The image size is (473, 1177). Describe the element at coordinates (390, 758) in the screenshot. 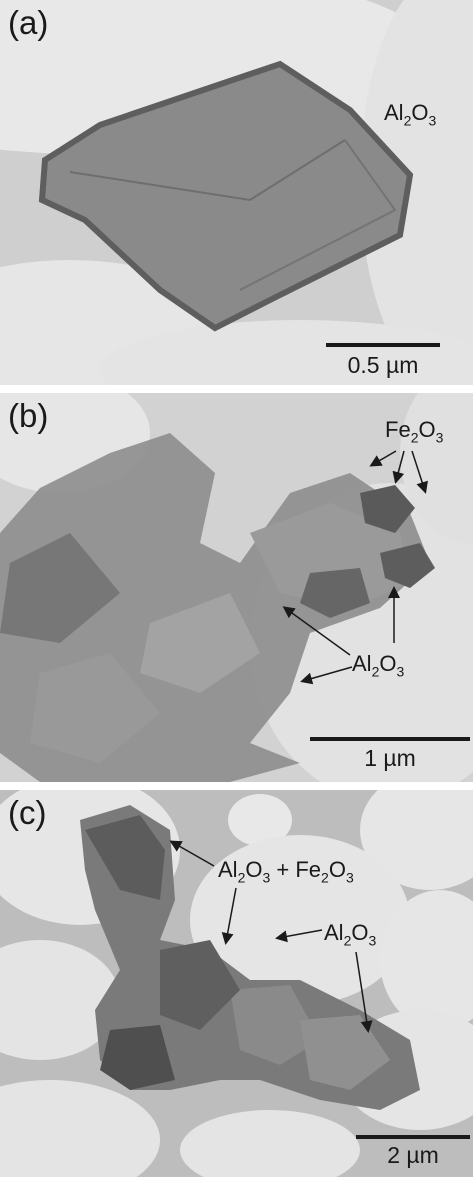

I see `scale-label: 1 µm` at that location.